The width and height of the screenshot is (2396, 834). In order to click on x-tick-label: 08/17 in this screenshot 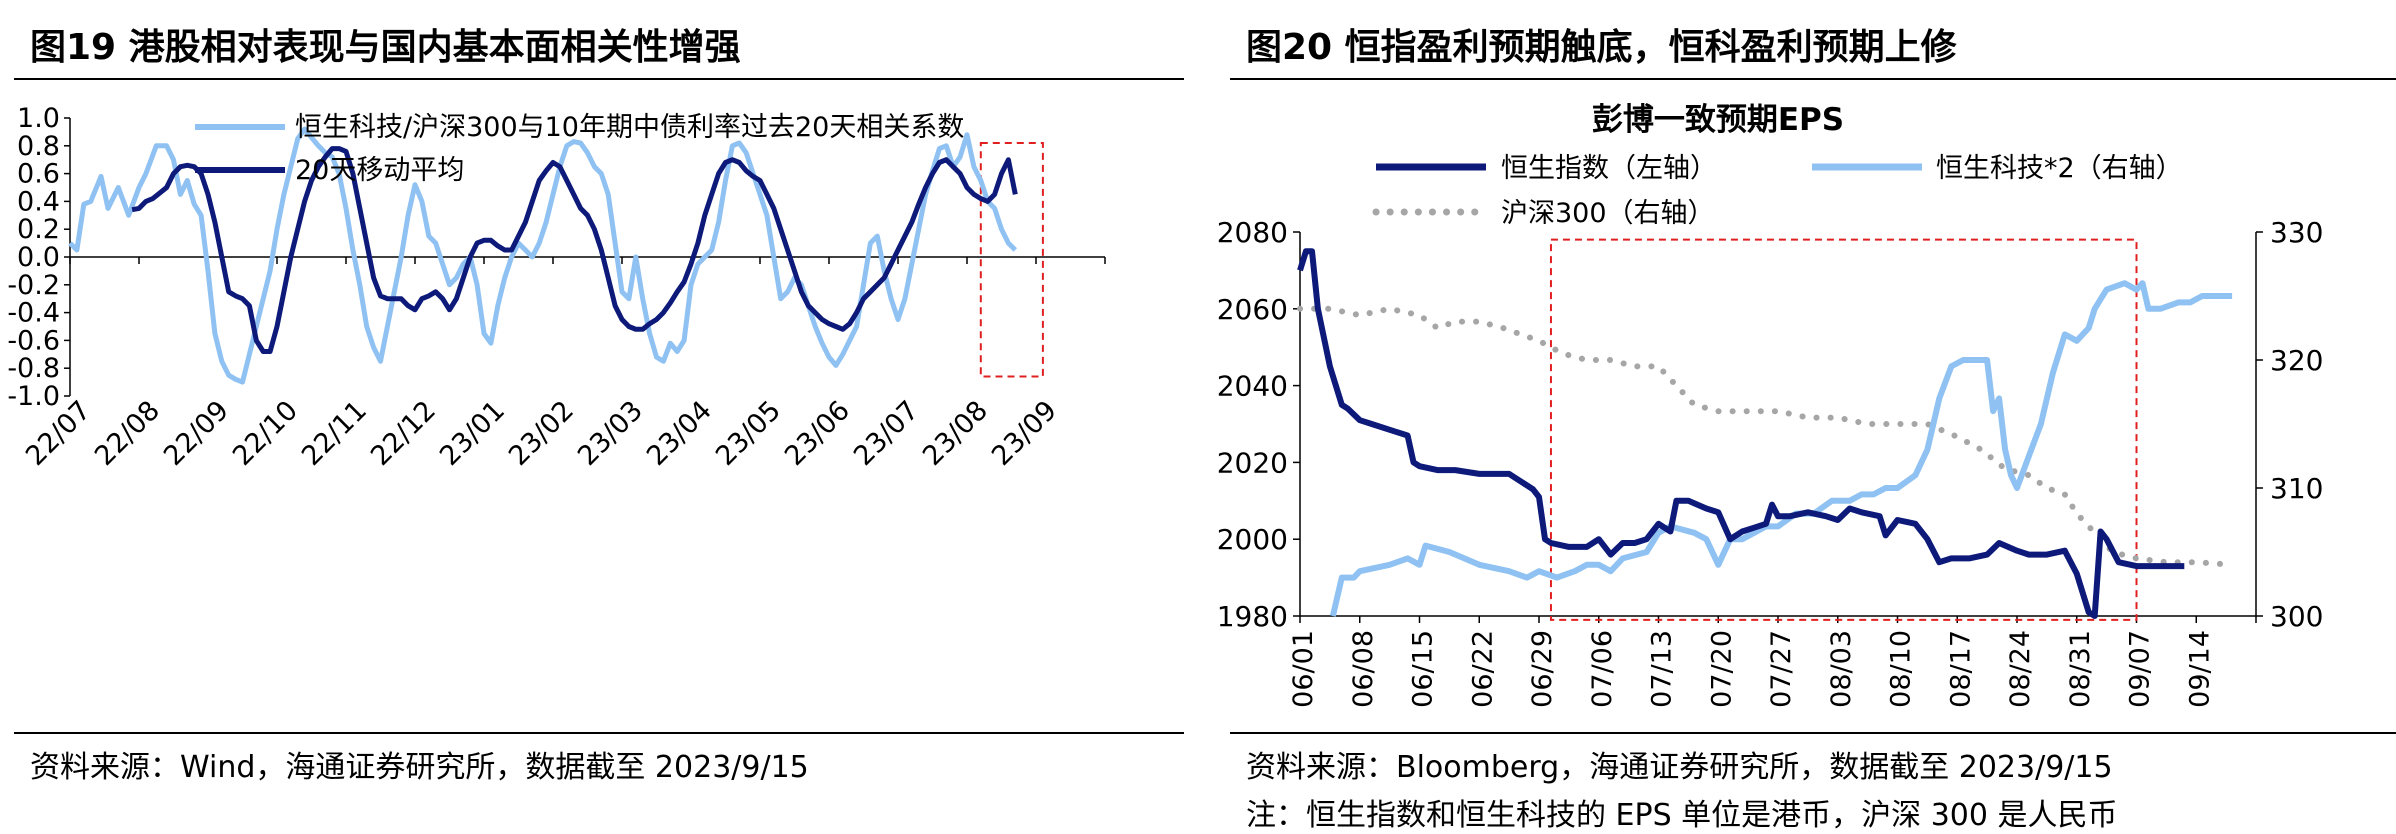, I will do `click(1960, 669)`.